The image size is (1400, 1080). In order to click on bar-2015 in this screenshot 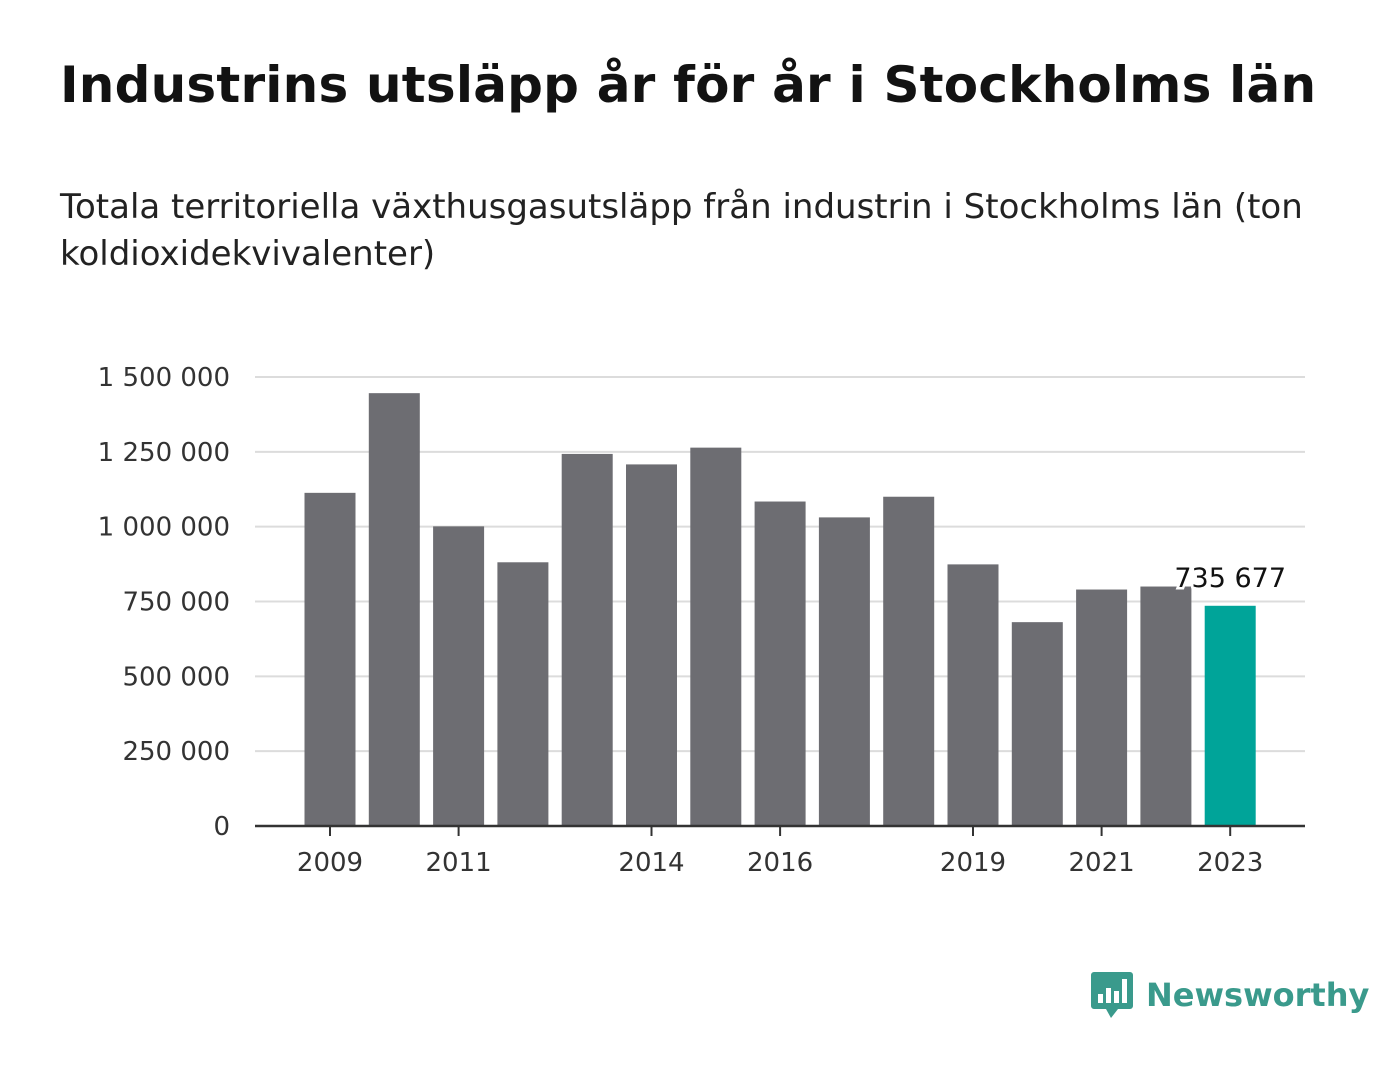, I will do `click(716, 636)`.